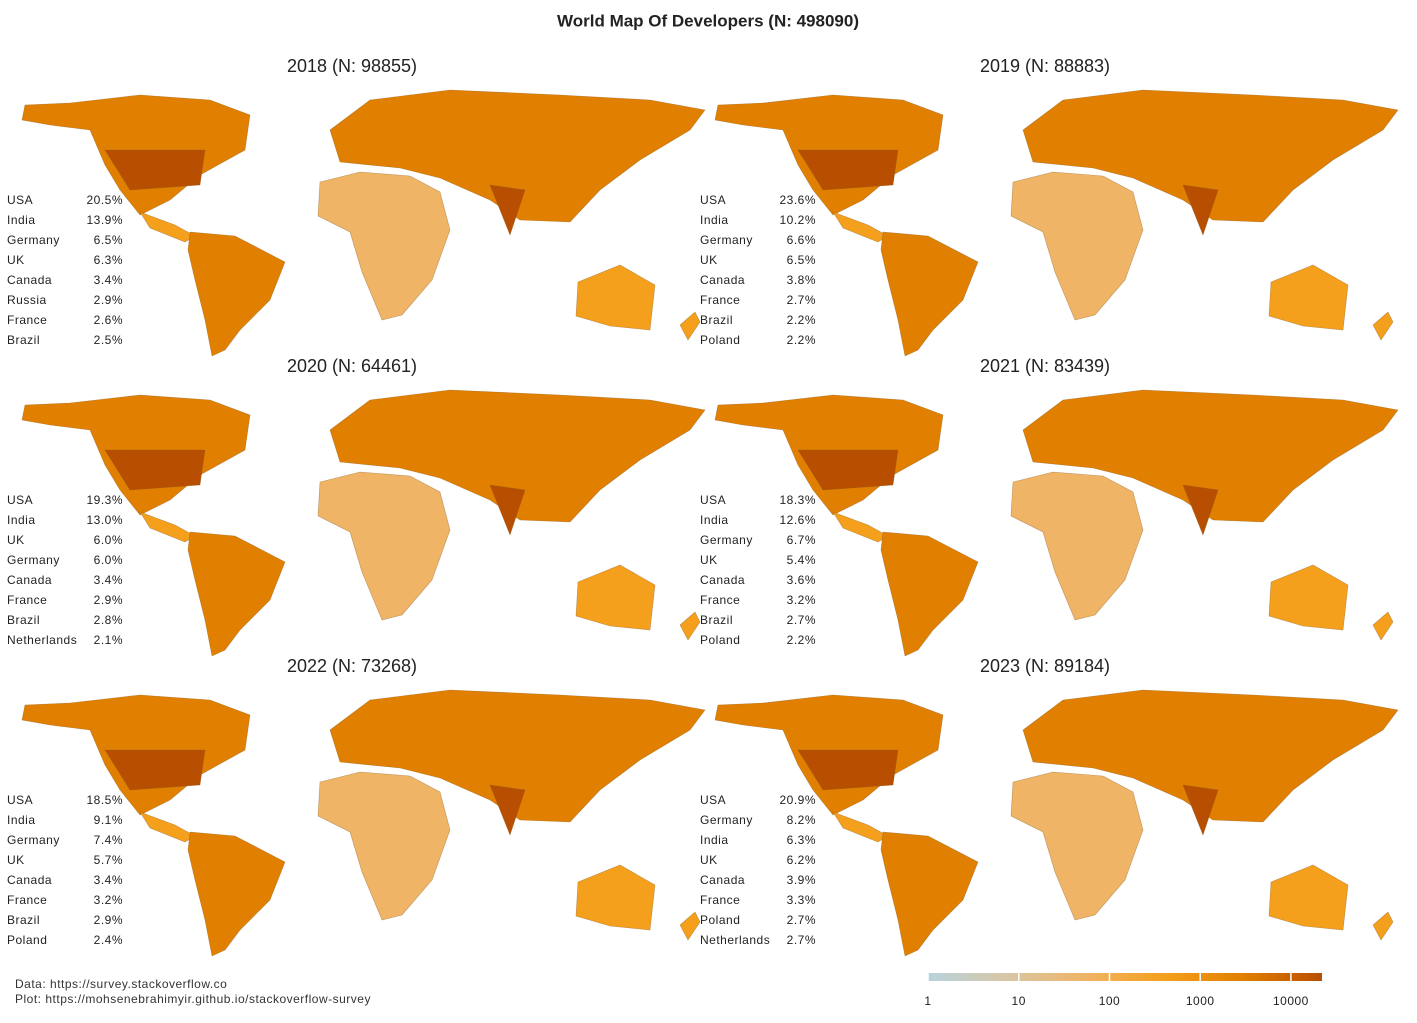 This screenshot has width=1417, height=1023. What do you see at coordinates (108, 940) in the screenshot?
I see `percent-label: 2.4%` at bounding box center [108, 940].